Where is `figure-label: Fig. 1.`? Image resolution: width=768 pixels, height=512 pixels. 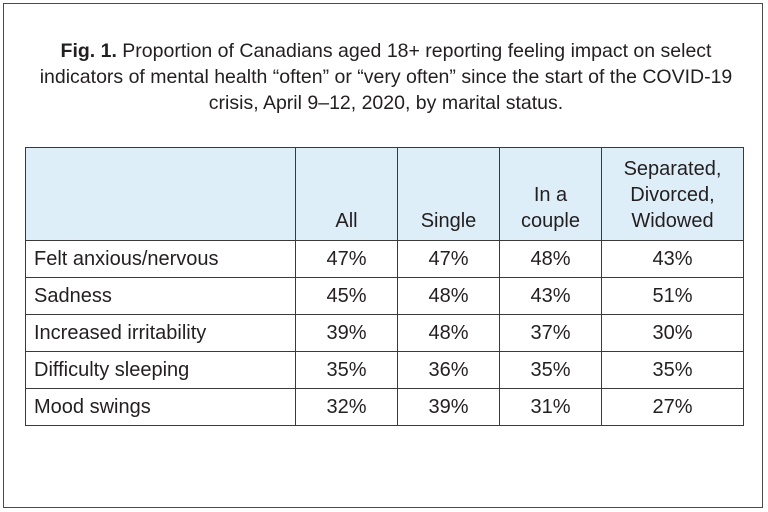 figure-label: Fig. 1. is located at coordinates (88, 51).